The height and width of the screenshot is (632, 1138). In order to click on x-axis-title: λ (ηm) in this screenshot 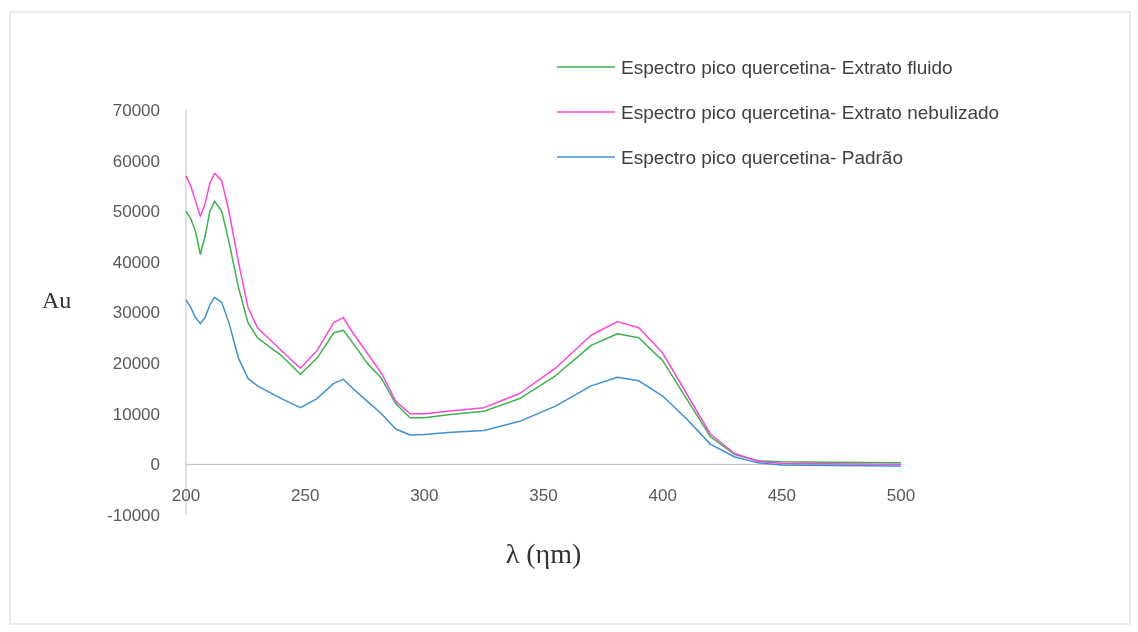, I will do `click(543, 553)`.